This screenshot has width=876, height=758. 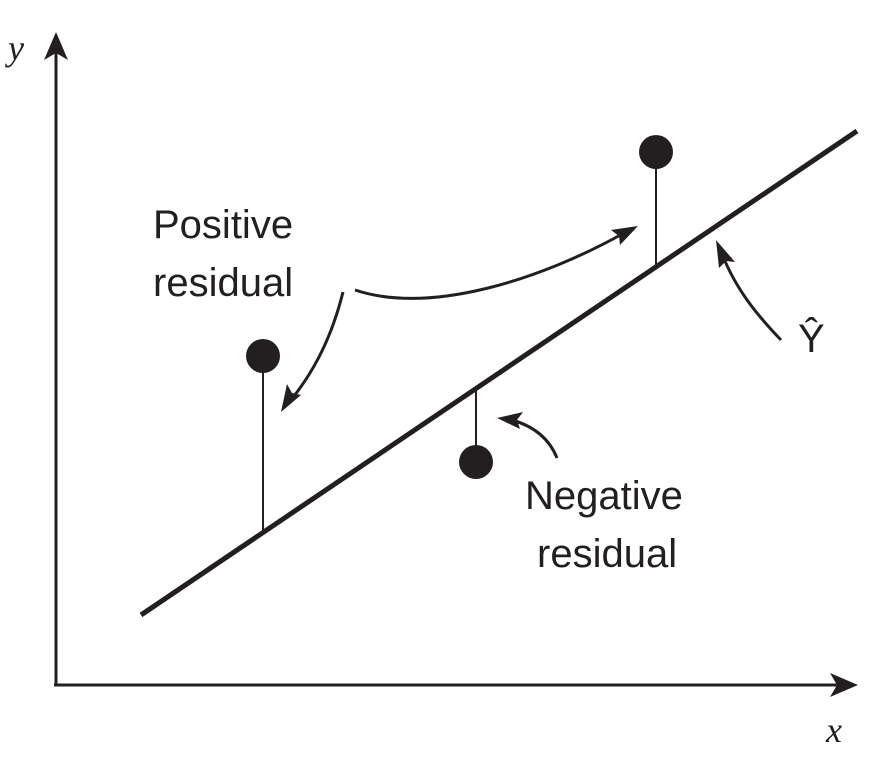 I want to click on negative-arrow-head, so click(x=510, y=420).